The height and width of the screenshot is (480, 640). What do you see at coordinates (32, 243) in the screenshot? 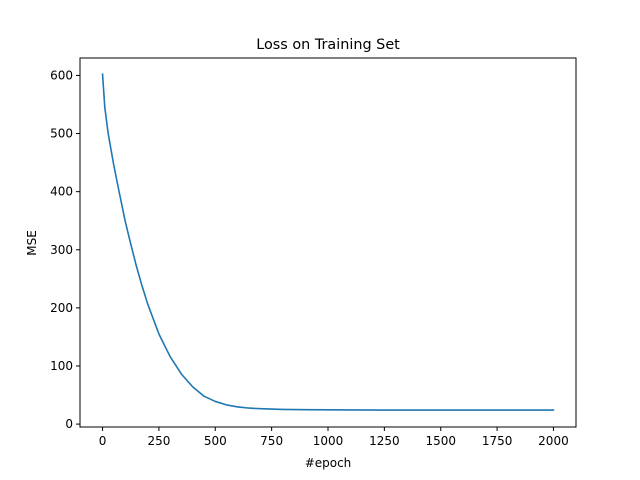
I see `y-axis-label: MSE` at bounding box center [32, 243].